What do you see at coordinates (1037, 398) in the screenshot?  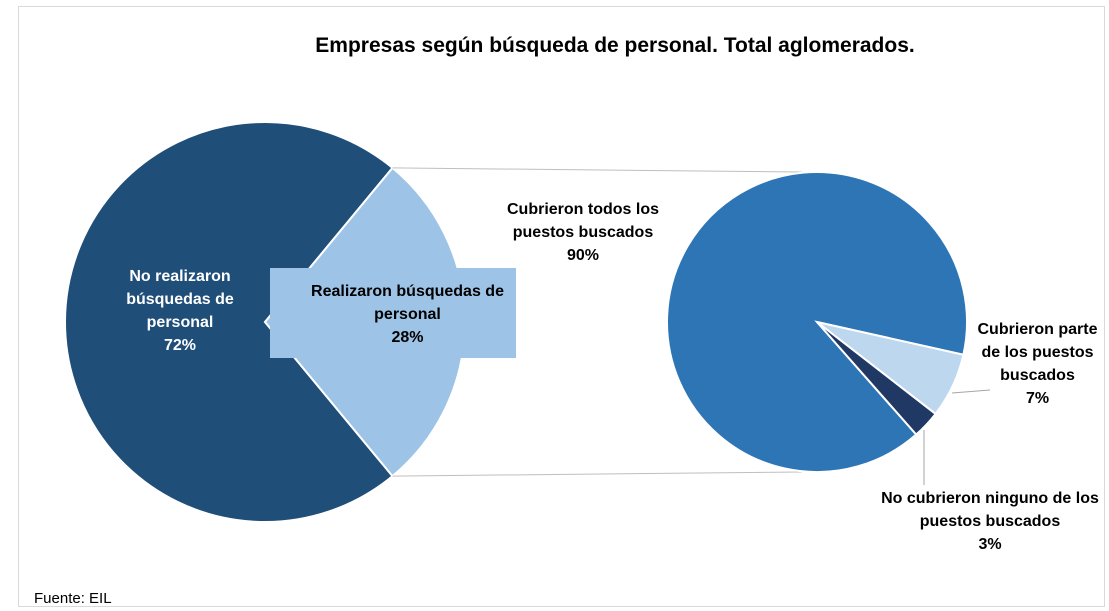 I see `data-label-value: 7%` at bounding box center [1037, 398].